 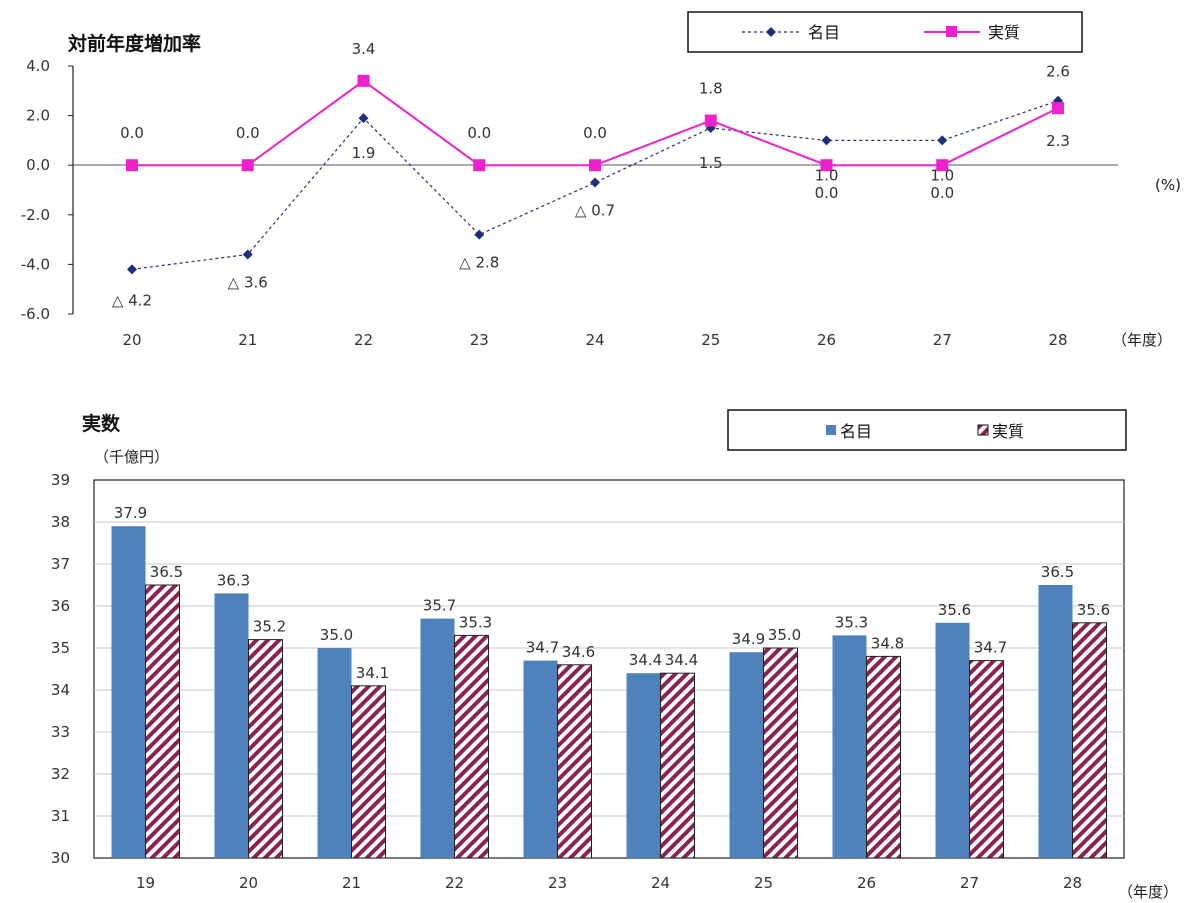 What do you see at coordinates (1093, 610) in the screenshot?
I see `real-bar-label: 35.6` at bounding box center [1093, 610].